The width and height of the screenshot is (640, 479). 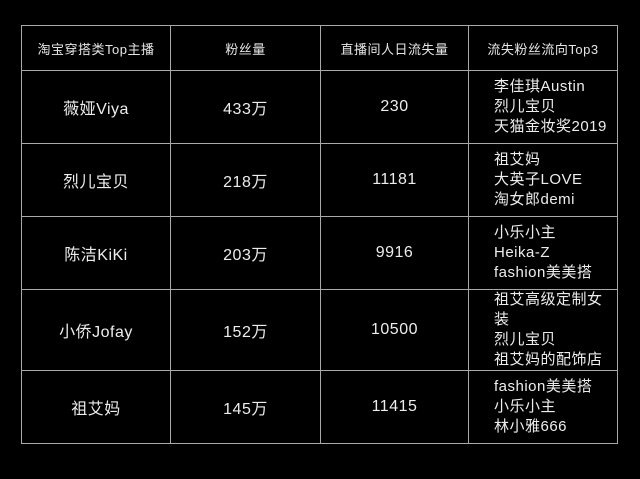 I want to click on column-header-anchor: 淘宝穿搭类Top主播, so click(x=96, y=48).